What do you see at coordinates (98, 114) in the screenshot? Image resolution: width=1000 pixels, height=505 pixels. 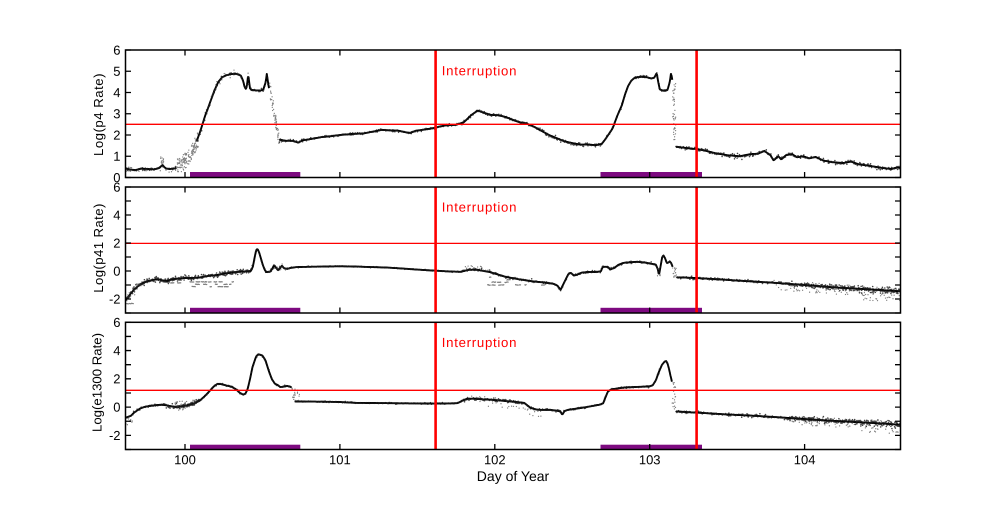 I see `svg-text: Log(p4 Rate)` at bounding box center [98, 114].